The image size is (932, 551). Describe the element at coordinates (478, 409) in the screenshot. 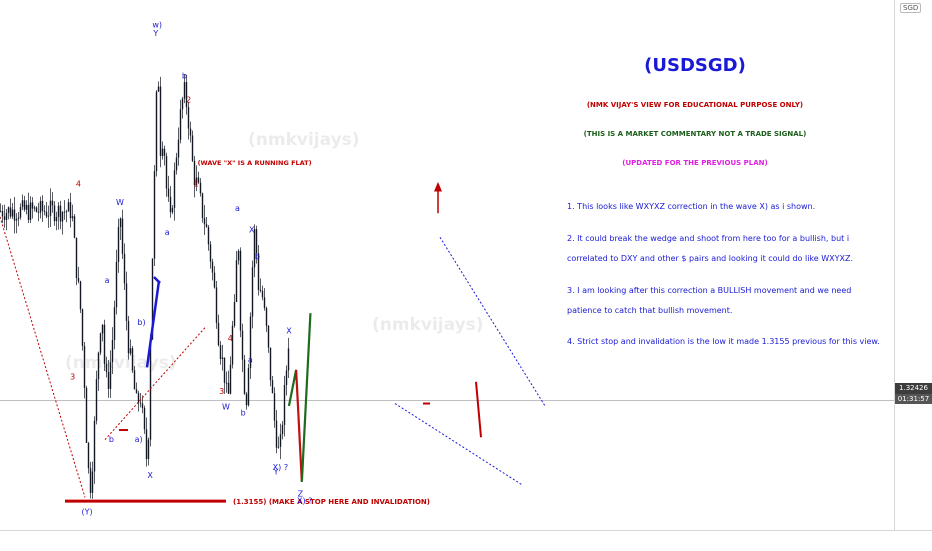

I see `red-segment` at that location.